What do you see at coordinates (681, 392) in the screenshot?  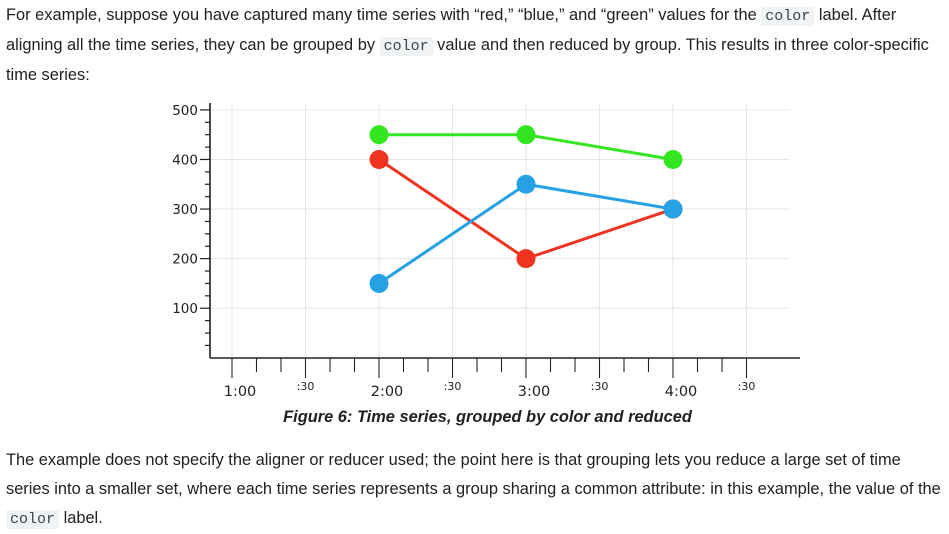 I see `x-tick-label-major: 4:00` at bounding box center [681, 392].